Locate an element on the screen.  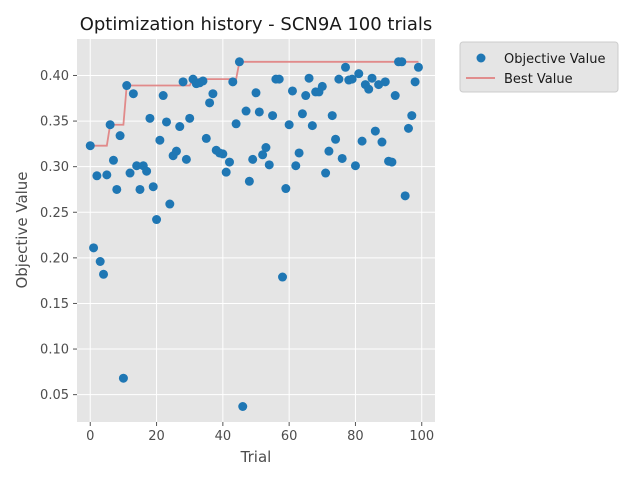
x-tick-label: 40 is located at coordinates (223, 436).